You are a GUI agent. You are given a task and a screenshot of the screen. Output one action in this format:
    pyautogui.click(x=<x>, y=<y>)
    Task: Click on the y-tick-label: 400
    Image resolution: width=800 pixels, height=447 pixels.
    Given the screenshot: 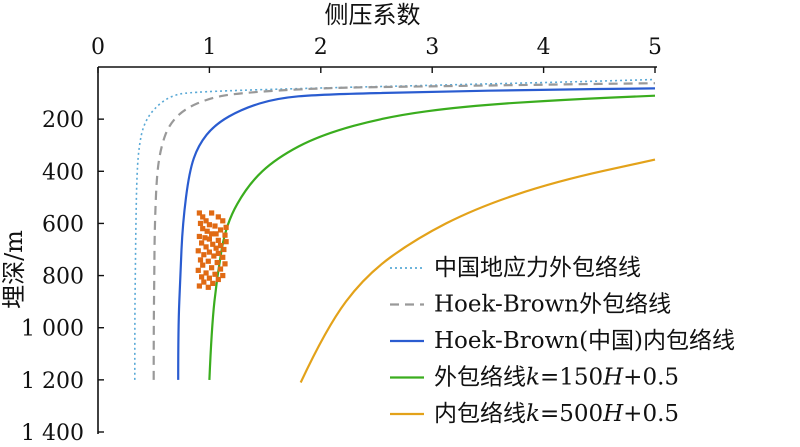 What is the action you would take?
    pyautogui.click(x=63, y=172)
    